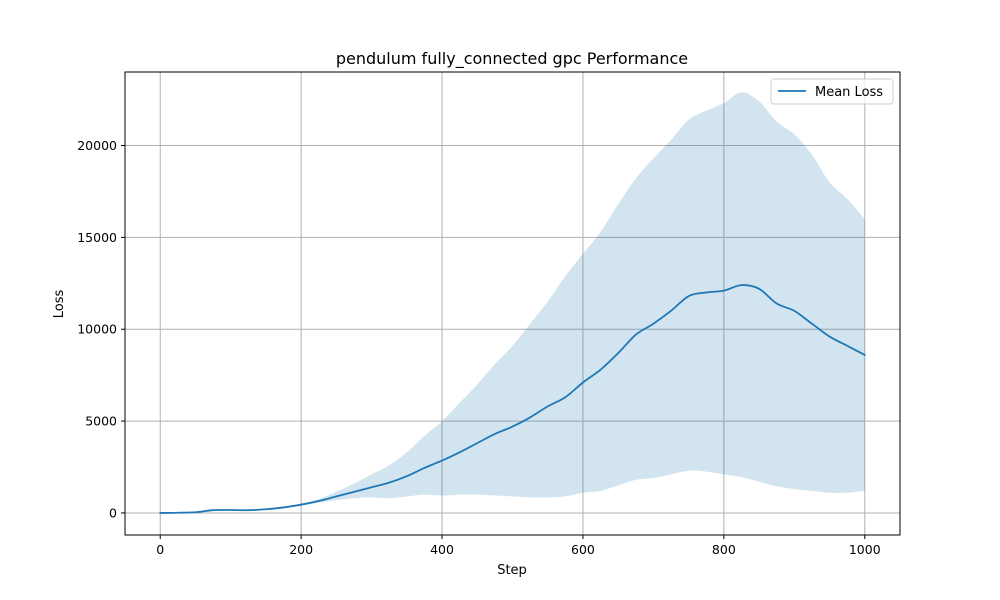  I want to click on y-axis-label: Loss, so click(59, 304).